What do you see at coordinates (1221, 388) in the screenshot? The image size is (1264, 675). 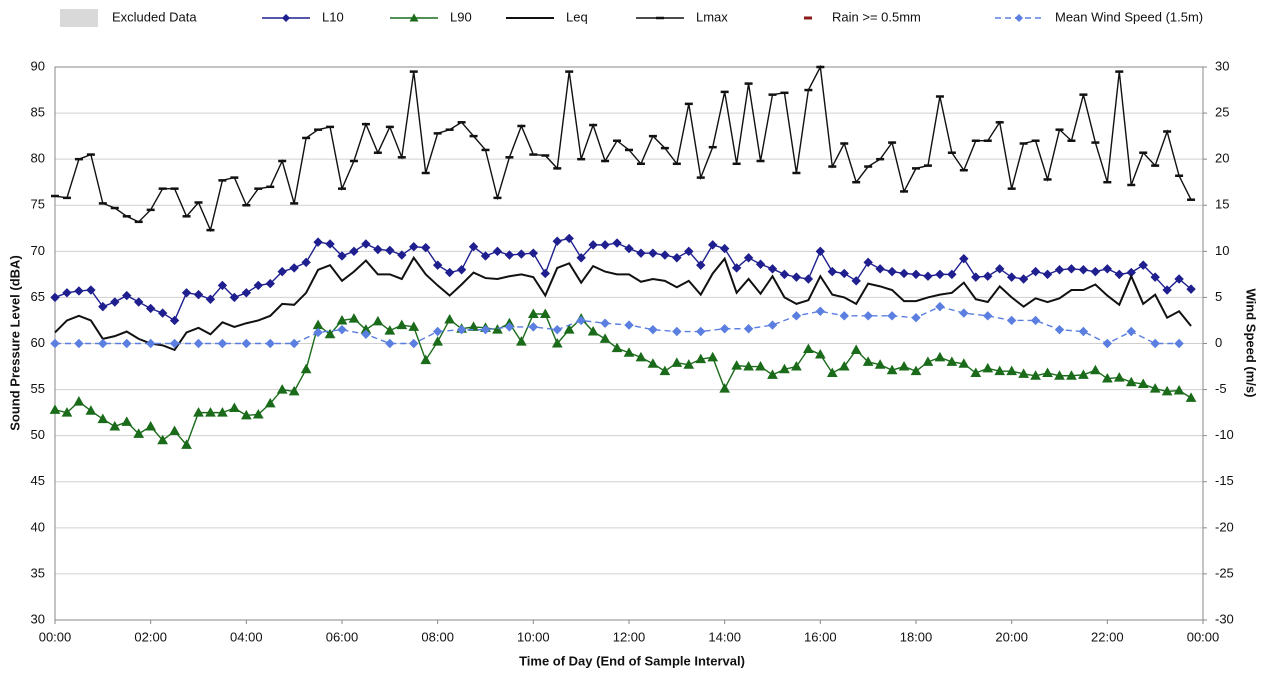 I see `y2-tick-label: -5` at bounding box center [1221, 388].